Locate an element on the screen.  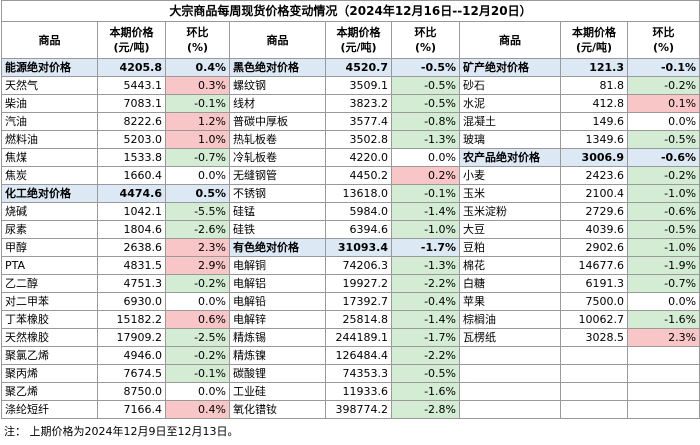
price-cell: 11933.6 is located at coordinates (358, 391).